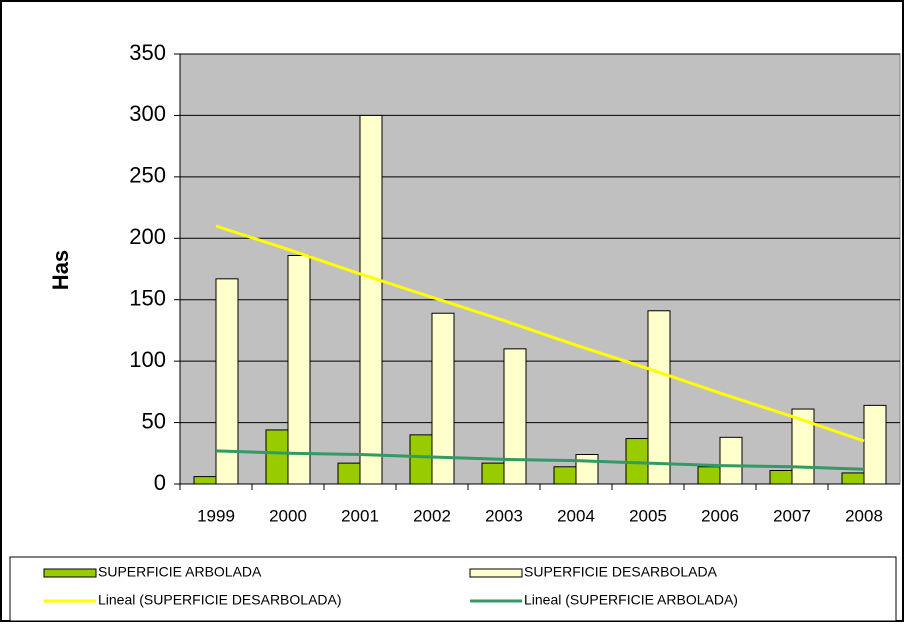 The image size is (905, 624). What do you see at coordinates (631, 600) in the screenshot?
I see `legend-label: Lineal (SUPERFICIE ARBOLADA)` at bounding box center [631, 600].